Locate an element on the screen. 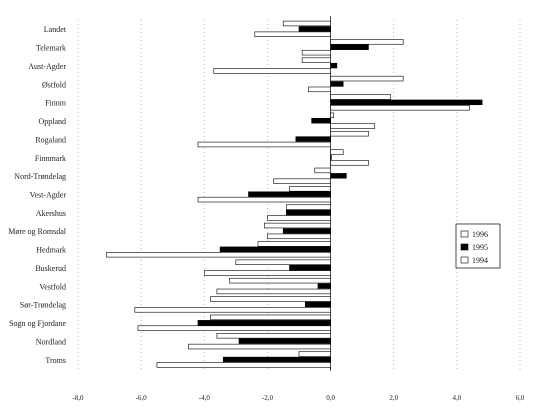 The image size is (550, 409). bar-1996-finnm is located at coordinates (360, 97).